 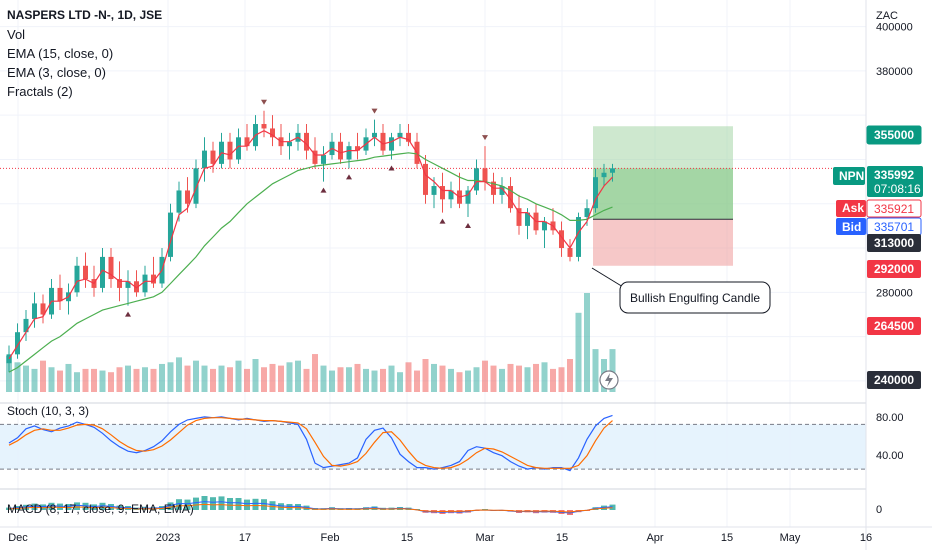 I want to click on level-tag-240000: 240000, so click(x=894, y=380).